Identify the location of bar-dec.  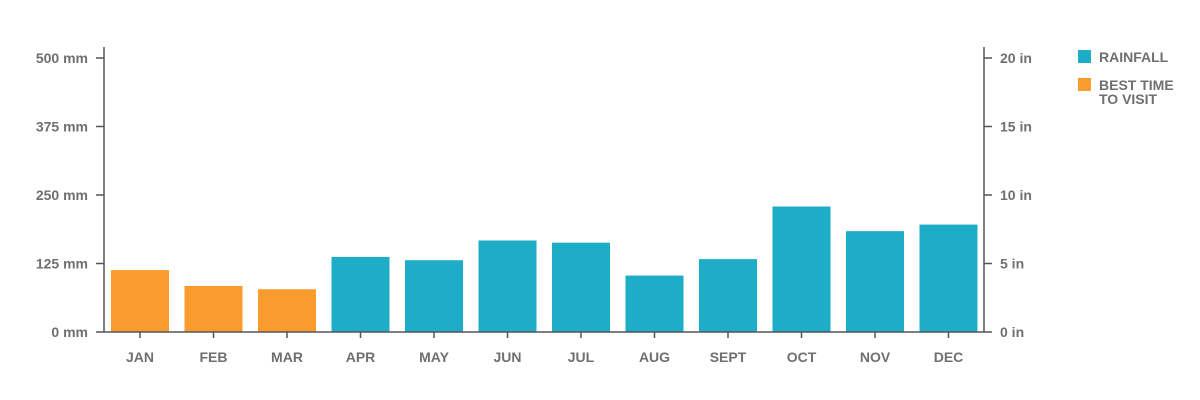
(948, 278).